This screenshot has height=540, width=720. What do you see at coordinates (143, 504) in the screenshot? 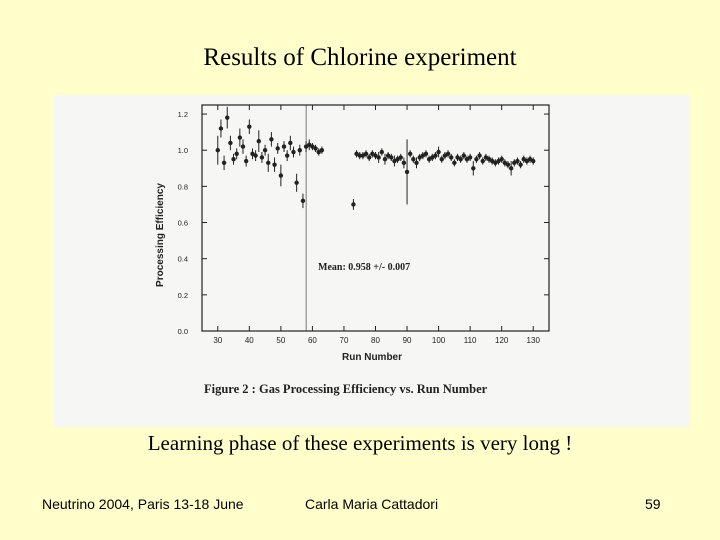
I see `footer-conference: Neutrino 2004, Paris 13-18 June` at bounding box center [143, 504].